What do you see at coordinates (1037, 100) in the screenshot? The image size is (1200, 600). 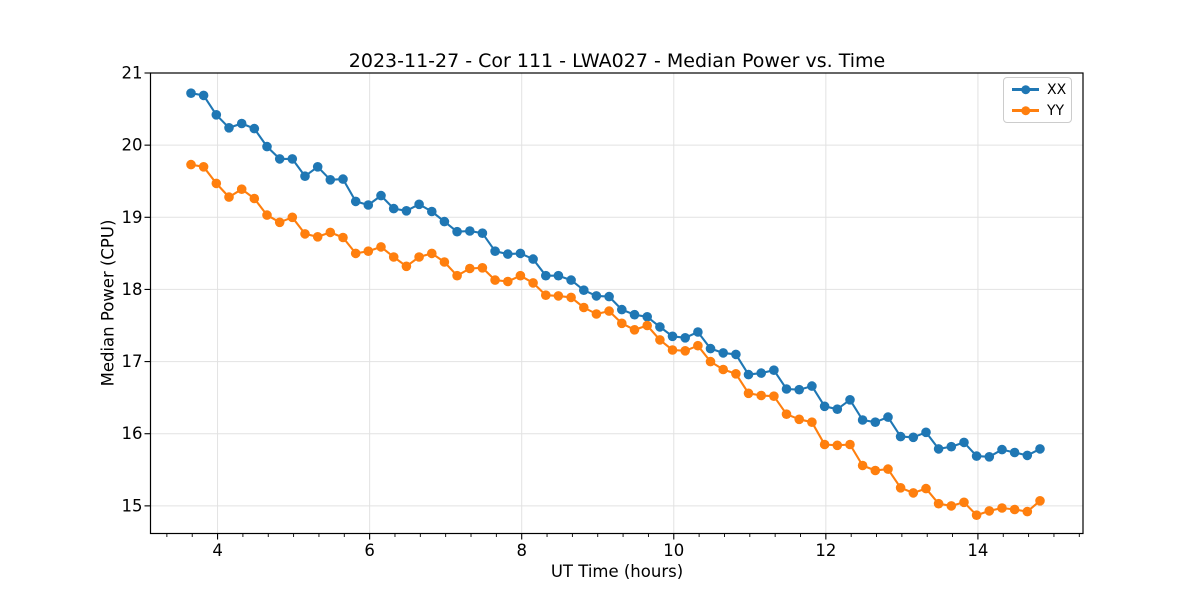 I see `legend: XX YY` at bounding box center [1037, 100].